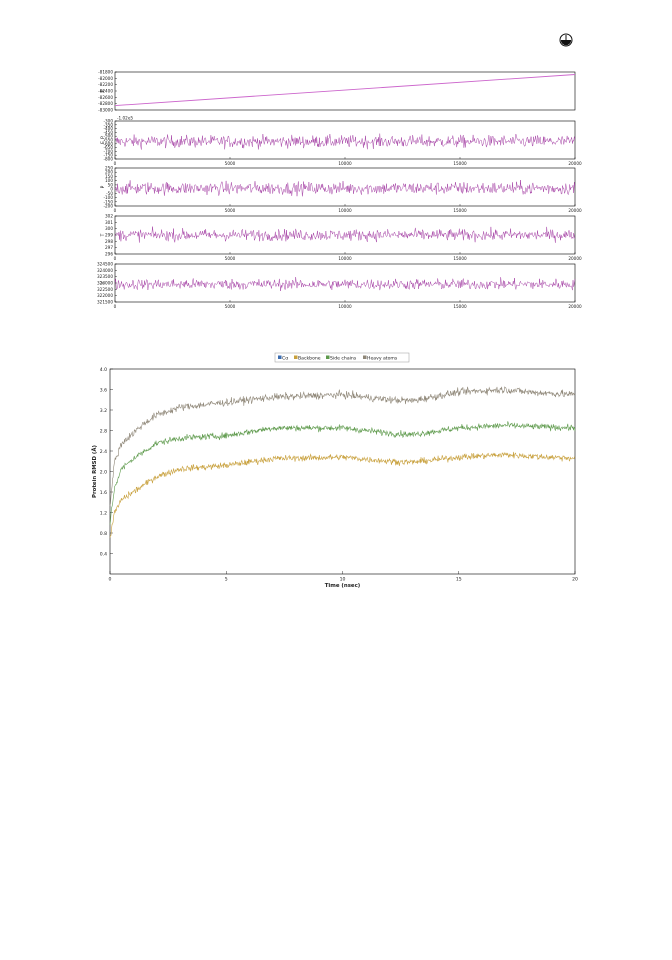  Describe the element at coordinates (109, 168) in the screenshot. I see `y-tick-label: 250` at that location.